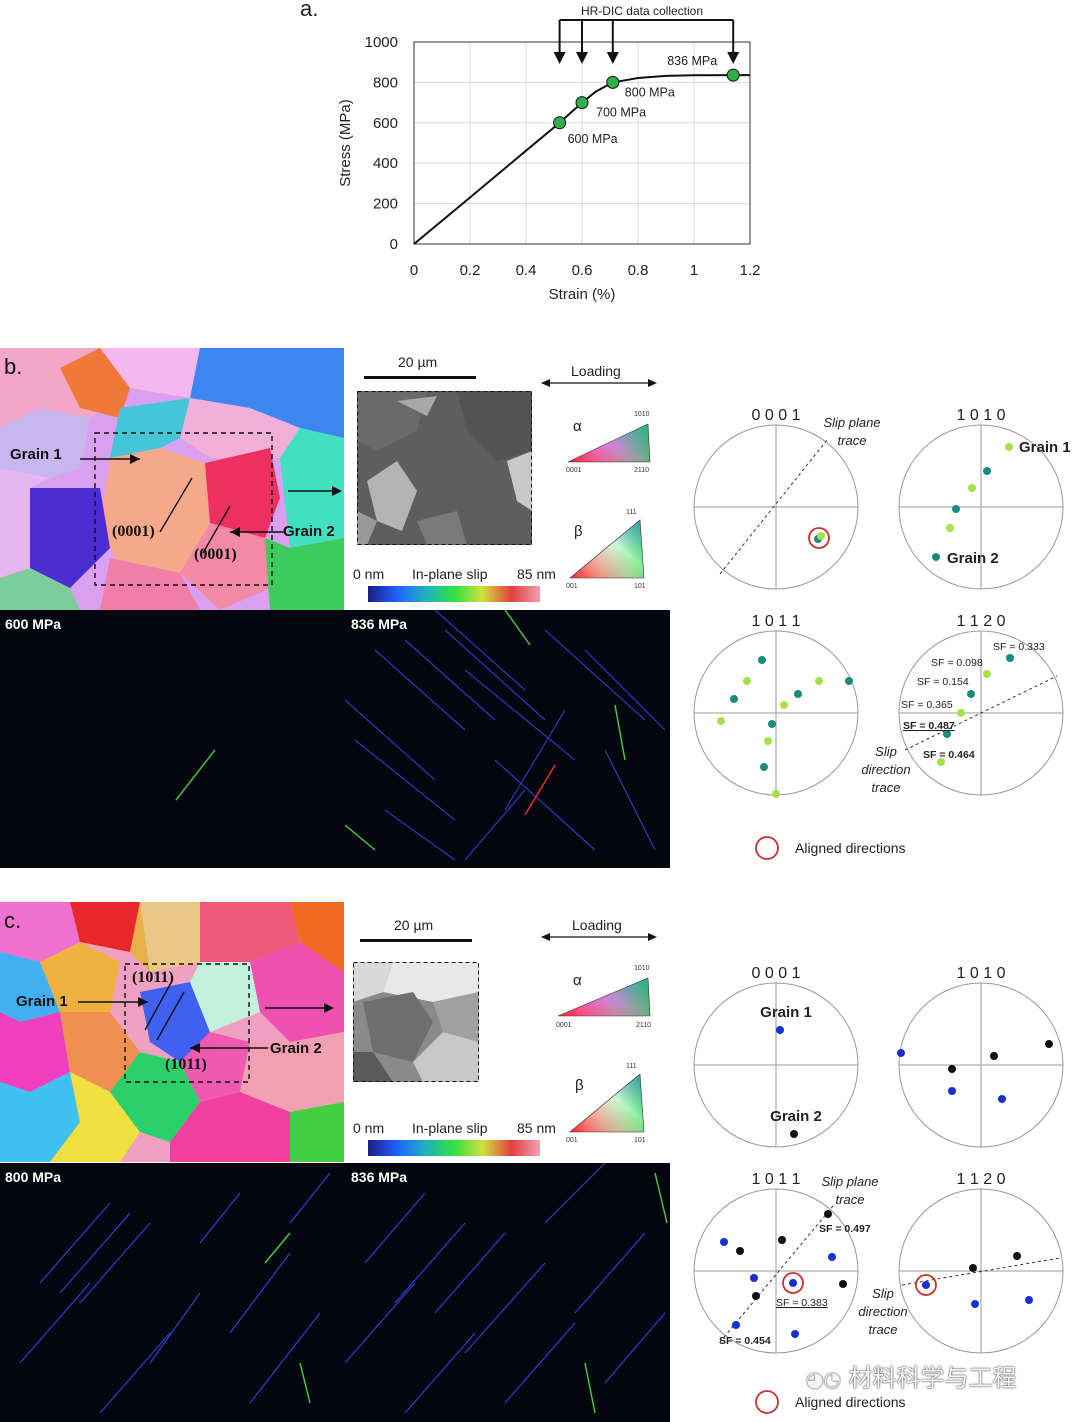 Image resolution: width=1080 pixels, height=1422 pixels. What do you see at coordinates (36, 454) in the screenshot?
I see `grain1-label-b: Grain 1` at bounding box center [36, 454].